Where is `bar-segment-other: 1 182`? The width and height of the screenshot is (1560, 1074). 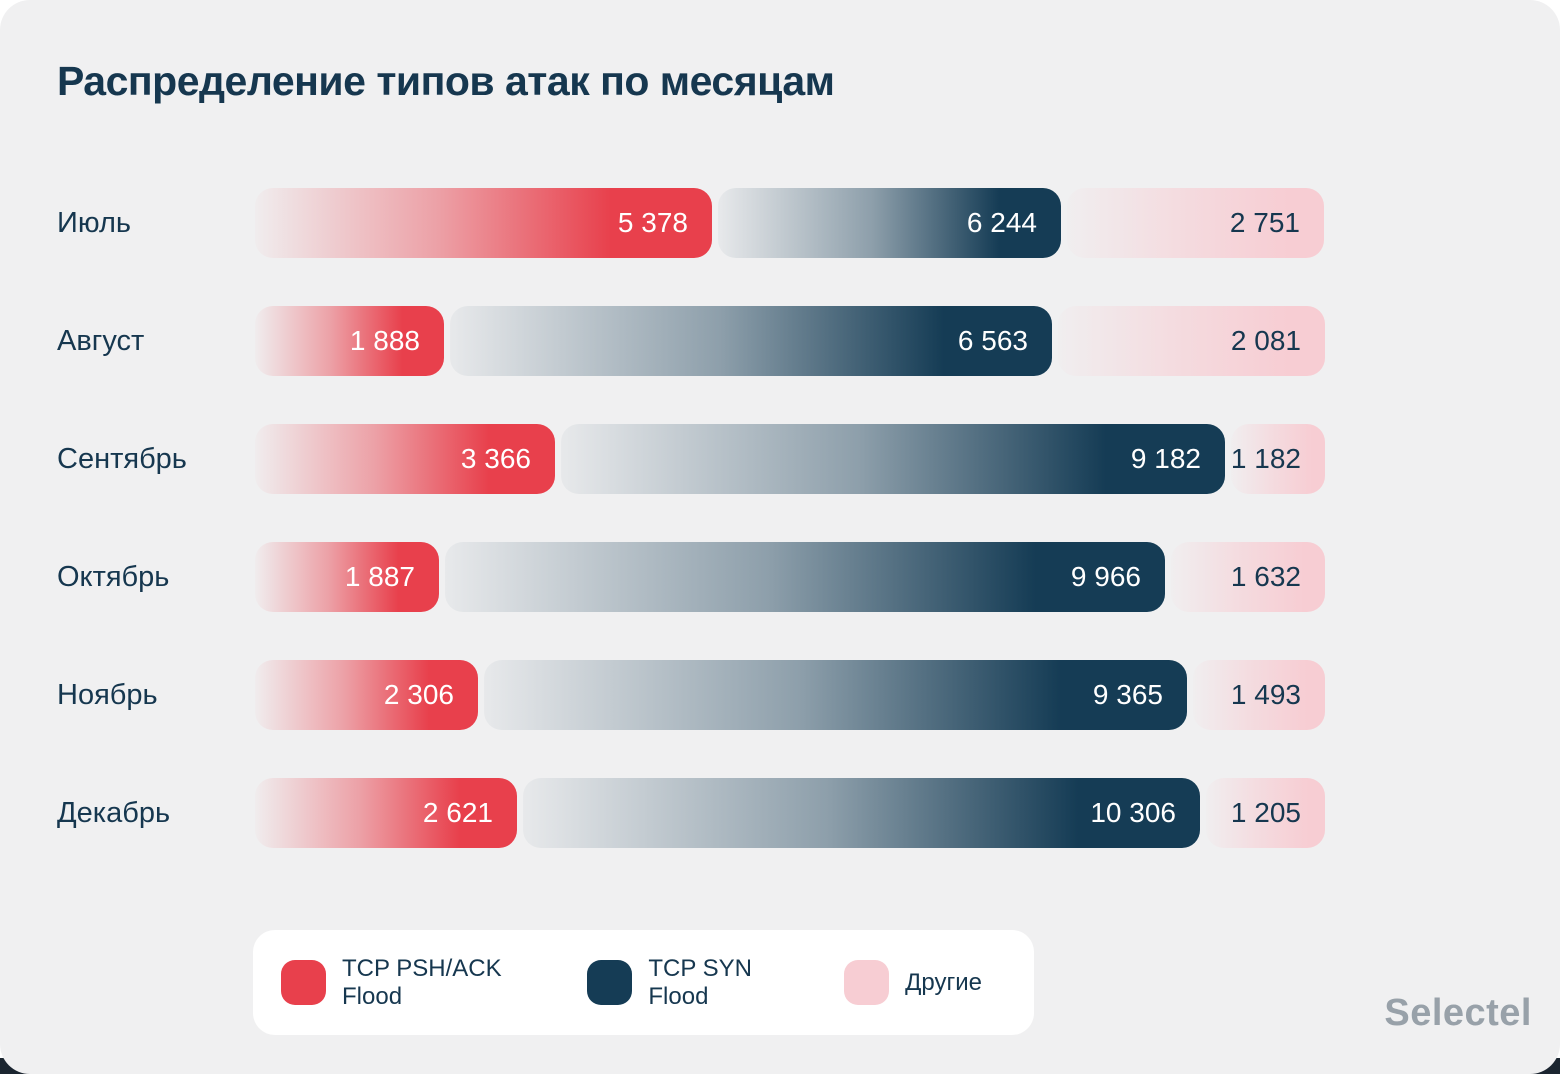 bar-segment-other: 1 182 is located at coordinates (1278, 459).